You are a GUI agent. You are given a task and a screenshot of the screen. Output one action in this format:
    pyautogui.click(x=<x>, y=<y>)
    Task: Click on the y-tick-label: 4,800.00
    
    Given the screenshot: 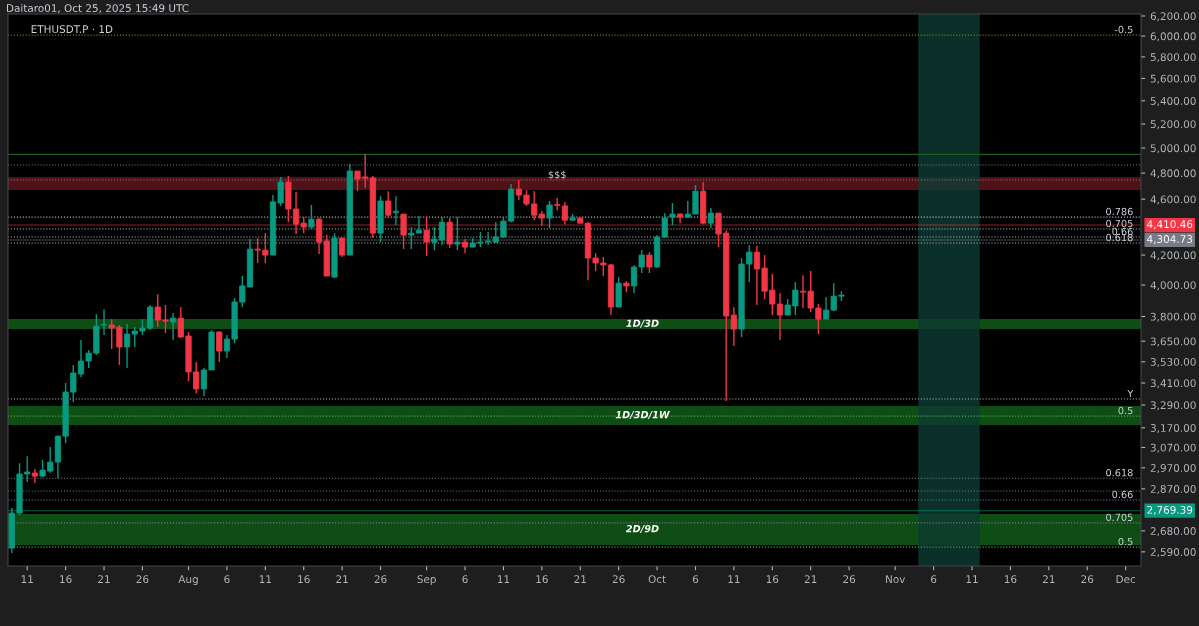 What is the action you would take?
    pyautogui.click(x=1173, y=174)
    